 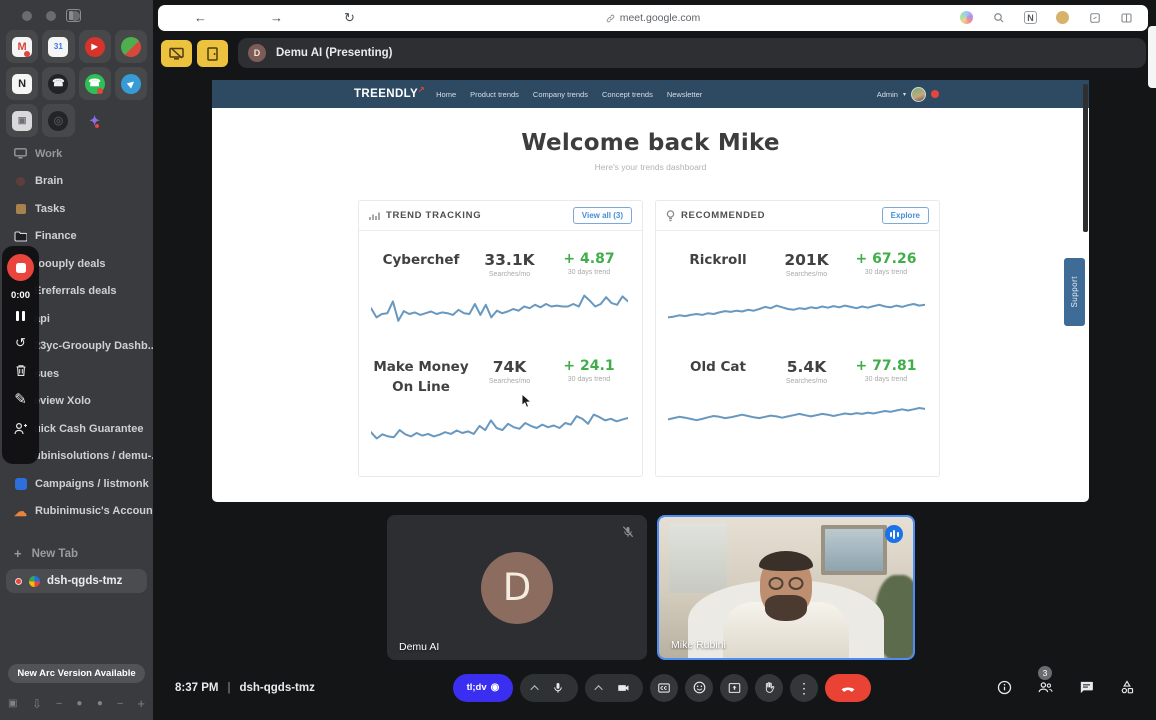 What do you see at coordinates (905, 215) in the screenshot?
I see `explore-button: Explore` at bounding box center [905, 215].